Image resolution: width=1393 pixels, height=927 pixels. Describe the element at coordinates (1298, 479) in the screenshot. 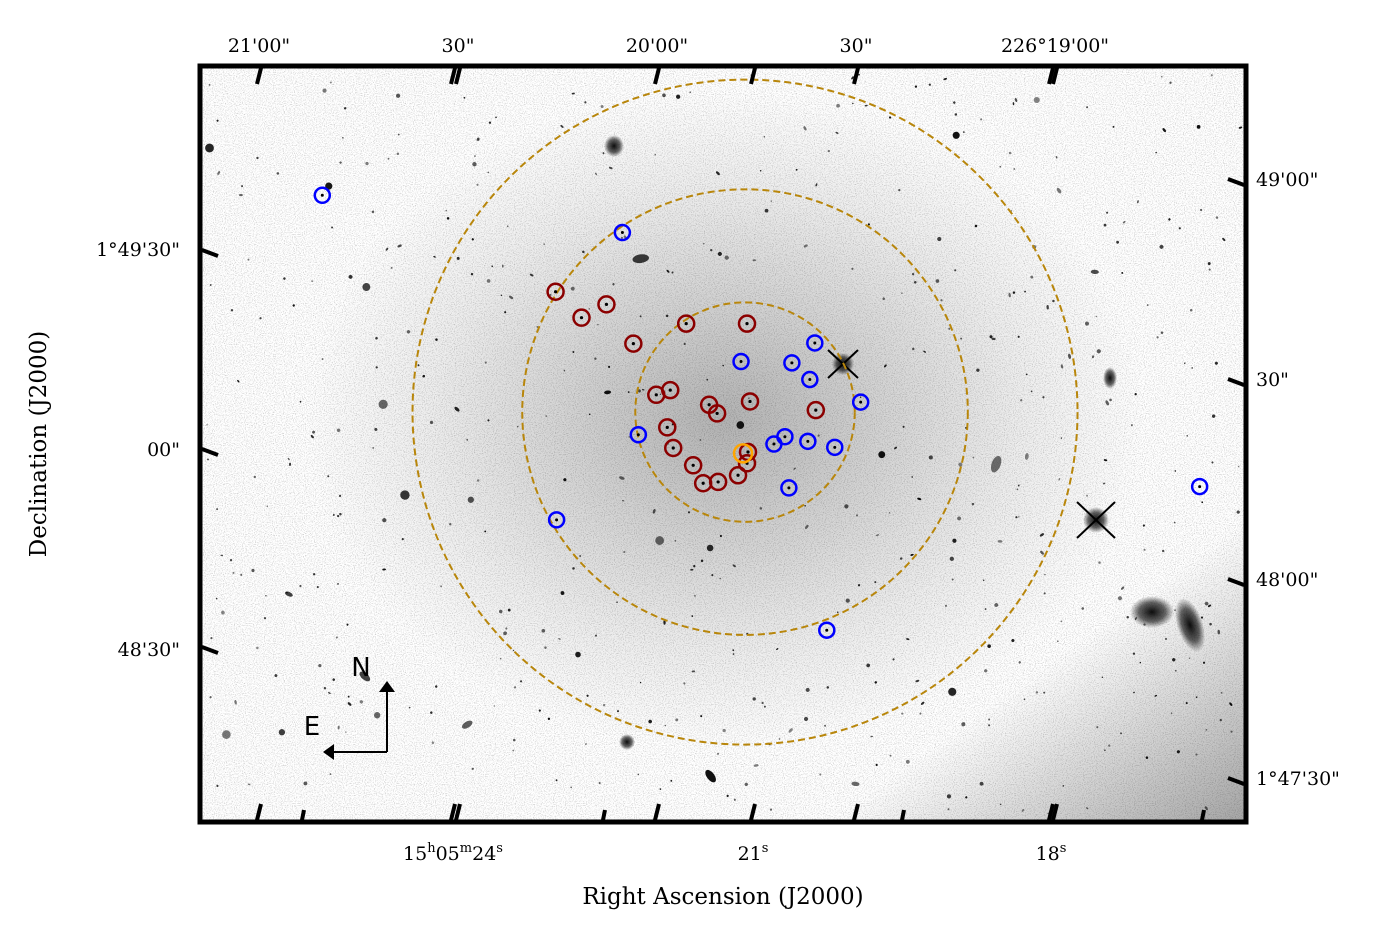

I see `right-tick-labels: 49'00" 30" 48'00" 1°47'30"` at that location.